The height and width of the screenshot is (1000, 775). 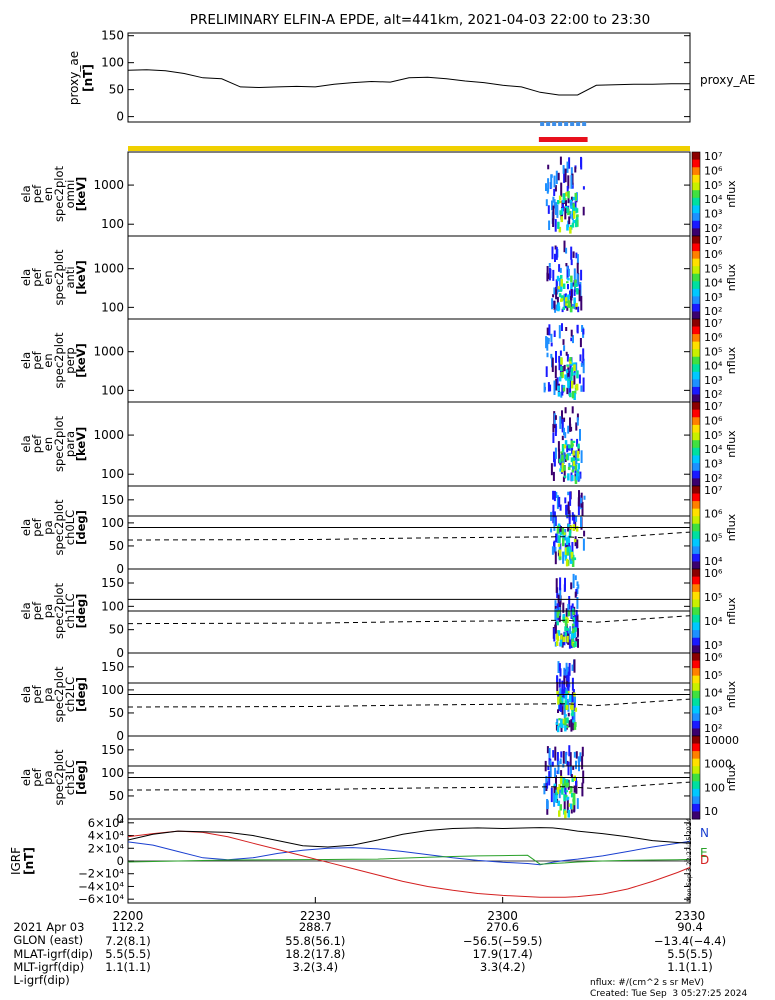 I want to click on colorbar-tick-label: 100, so click(x=714, y=787).